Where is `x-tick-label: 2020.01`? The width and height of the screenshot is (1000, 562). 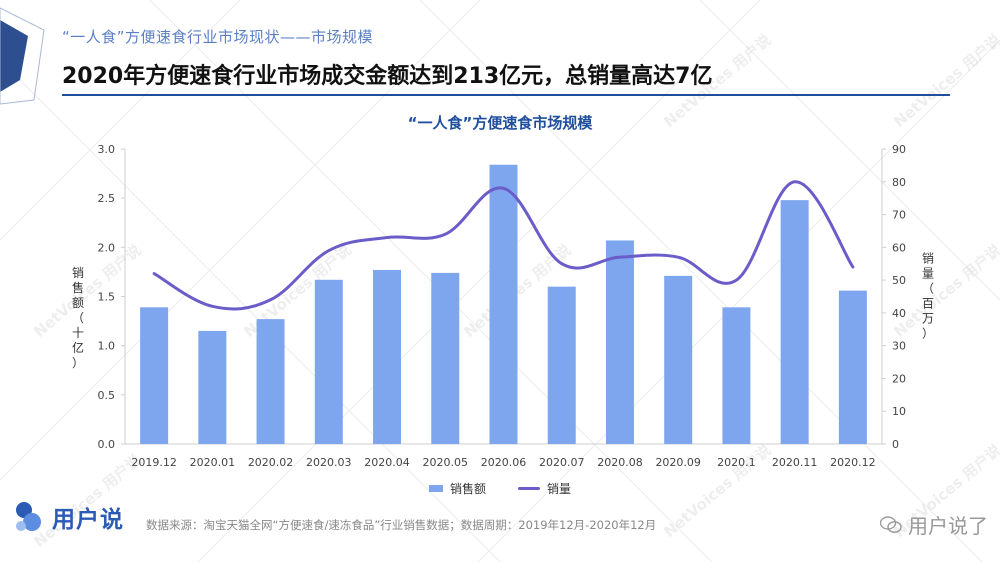
x-tick-label: 2020.01 is located at coordinates (213, 462).